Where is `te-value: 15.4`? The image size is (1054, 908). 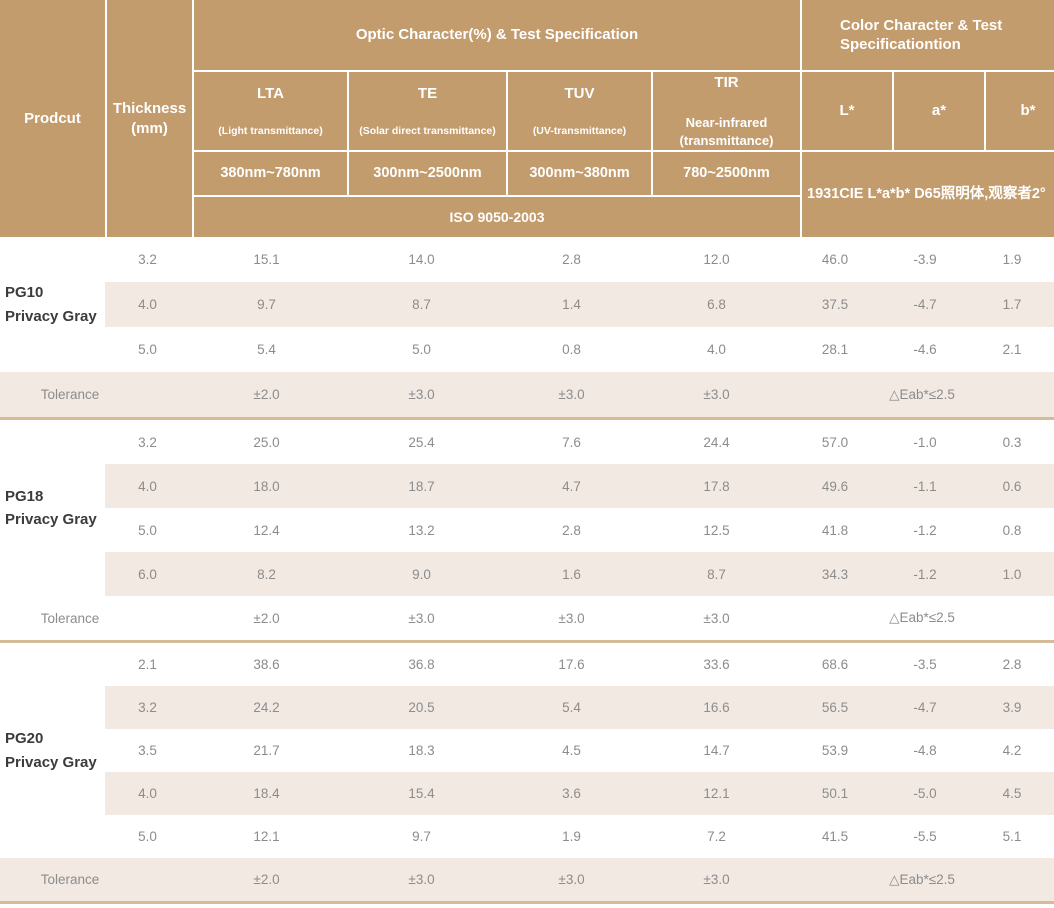 te-value: 15.4 is located at coordinates (421, 793).